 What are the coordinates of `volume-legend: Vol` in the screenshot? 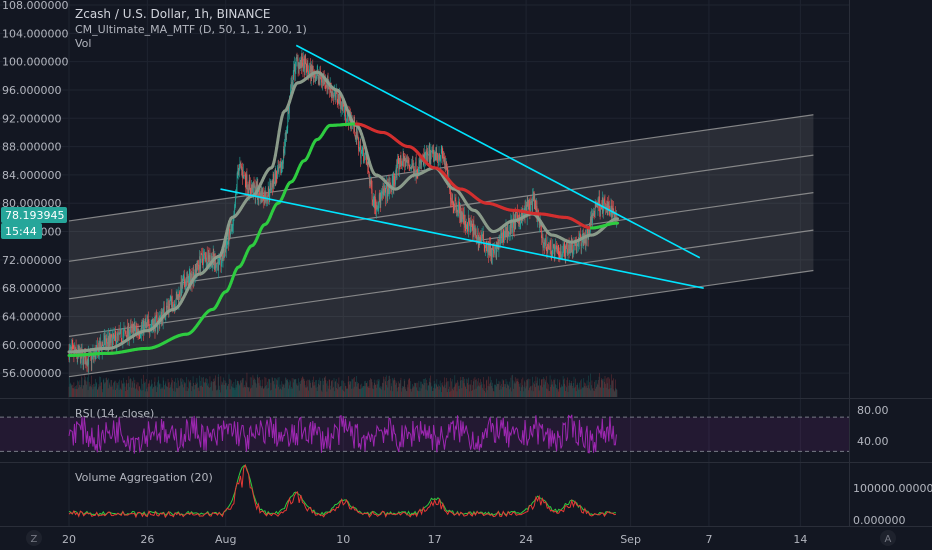 It's located at (83, 43).